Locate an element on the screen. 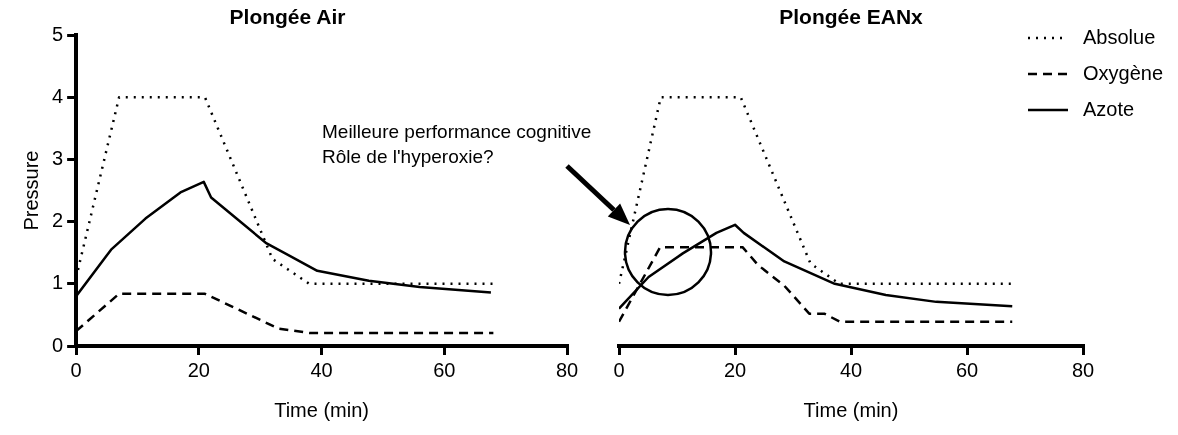 This screenshot has height=435, width=1178. y-tick-label: 1 is located at coordinates (58, 282).